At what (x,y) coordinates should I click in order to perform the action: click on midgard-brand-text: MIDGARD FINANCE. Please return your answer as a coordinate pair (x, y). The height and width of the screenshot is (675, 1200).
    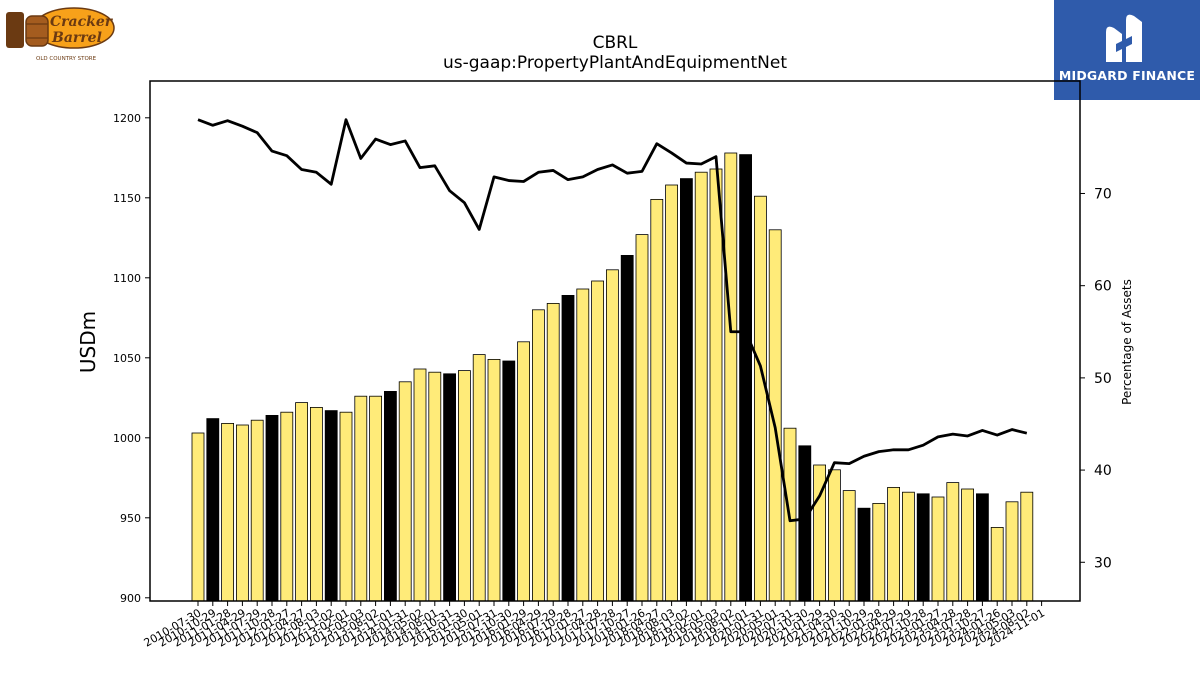
    Looking at the image, I should click on (1127, 75).